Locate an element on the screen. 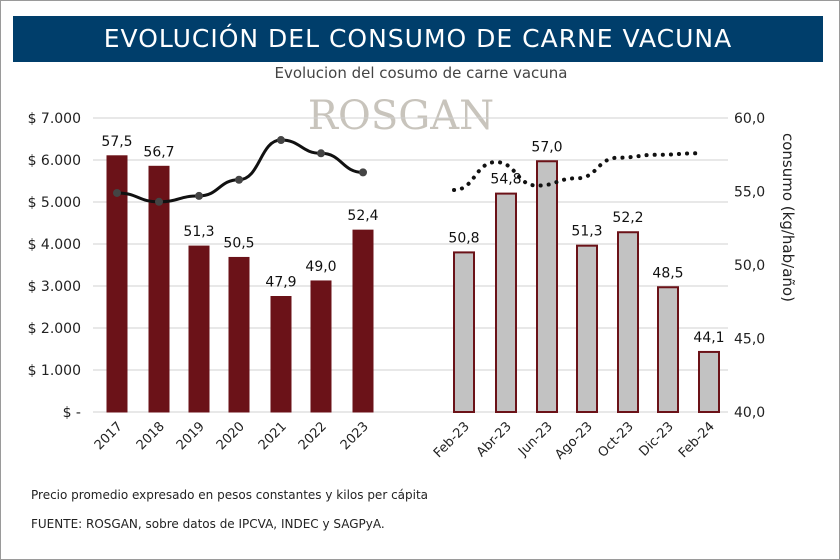 This screenshot has height=560, width=840. left-tick-label: $ 2.000 is located at coordinates (54, 329).